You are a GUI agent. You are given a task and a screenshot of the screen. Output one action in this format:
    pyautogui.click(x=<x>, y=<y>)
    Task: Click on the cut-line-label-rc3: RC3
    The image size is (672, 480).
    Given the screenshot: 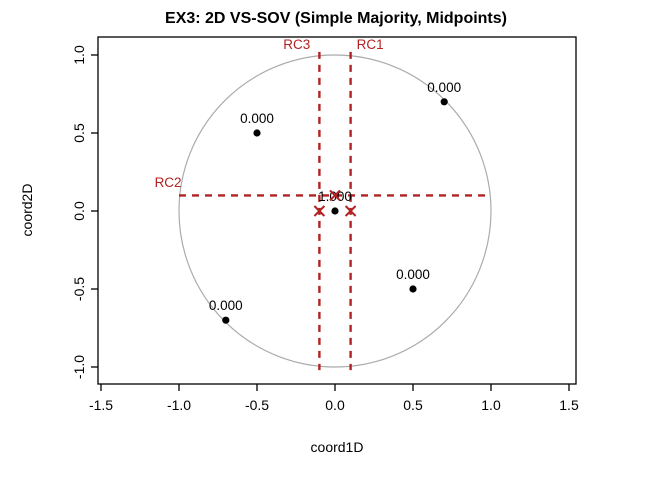 What is the action you would take?
    pyautogui.click(x=296, y=44)
    